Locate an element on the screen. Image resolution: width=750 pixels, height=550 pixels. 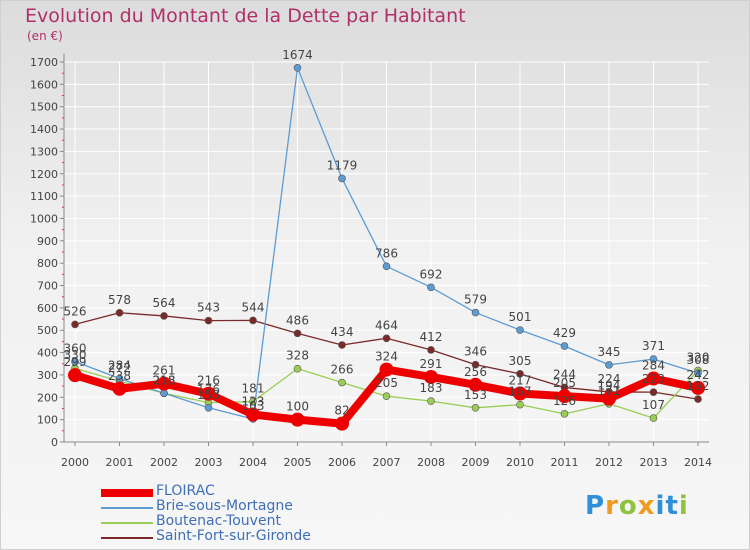
legend-label: Boutenac-Touvent is located at coordinates (218, 521).